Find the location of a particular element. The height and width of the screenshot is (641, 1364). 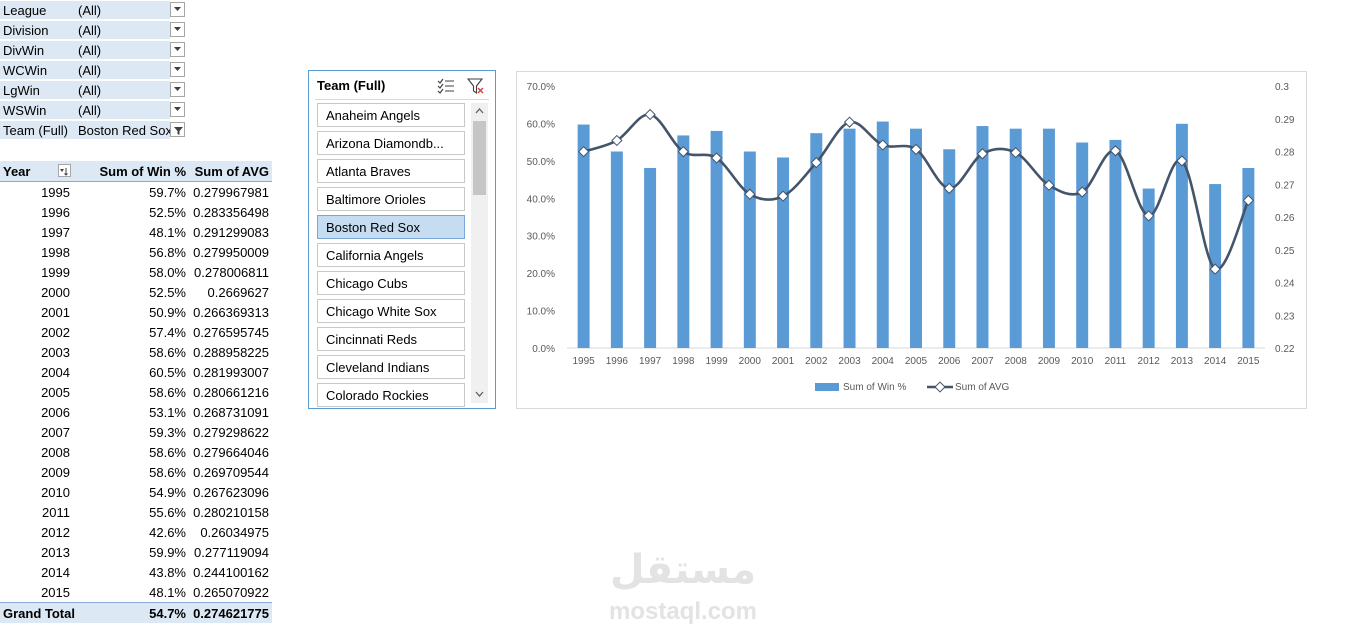

year-sort-filter-button is located at coordinates (64, 170).